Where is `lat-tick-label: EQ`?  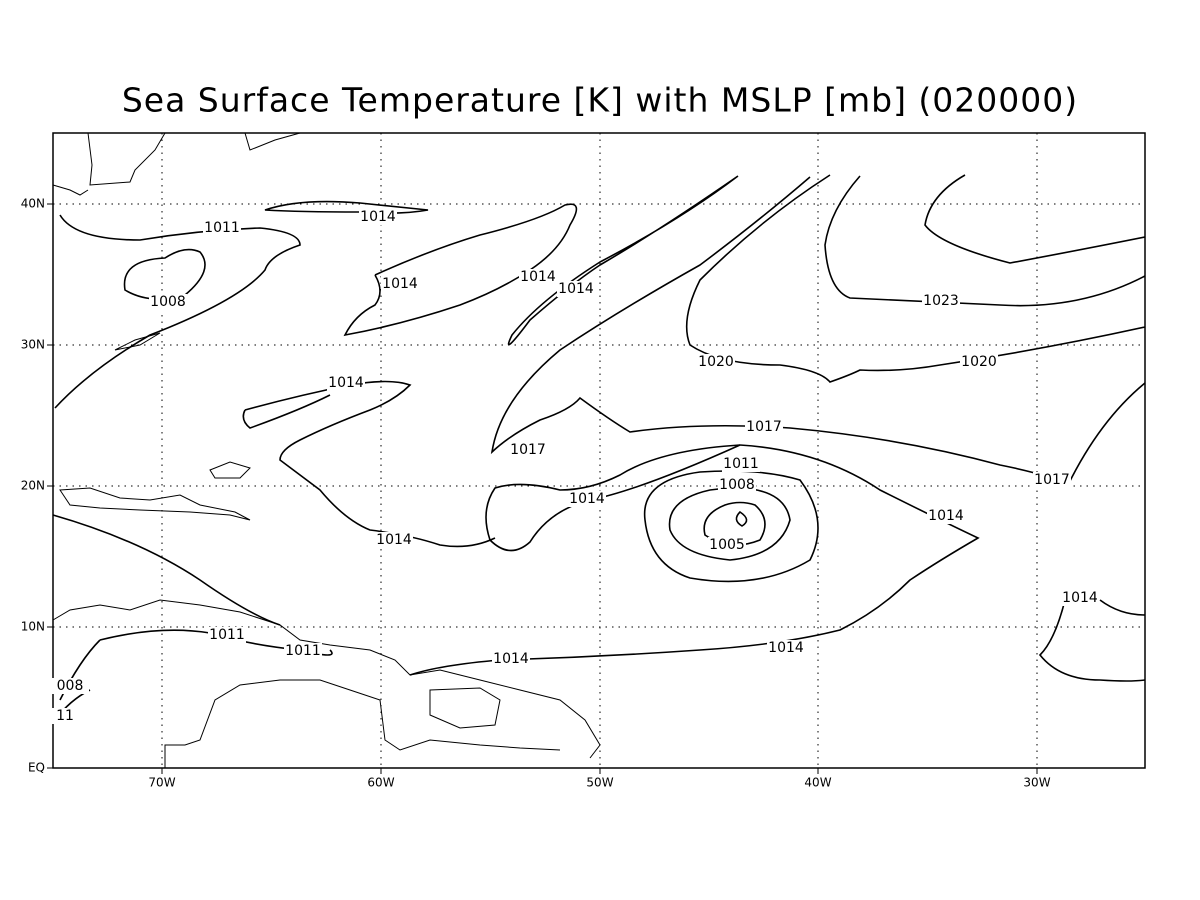
lat-tick-label: EQ is located at coordinates (36, 768).